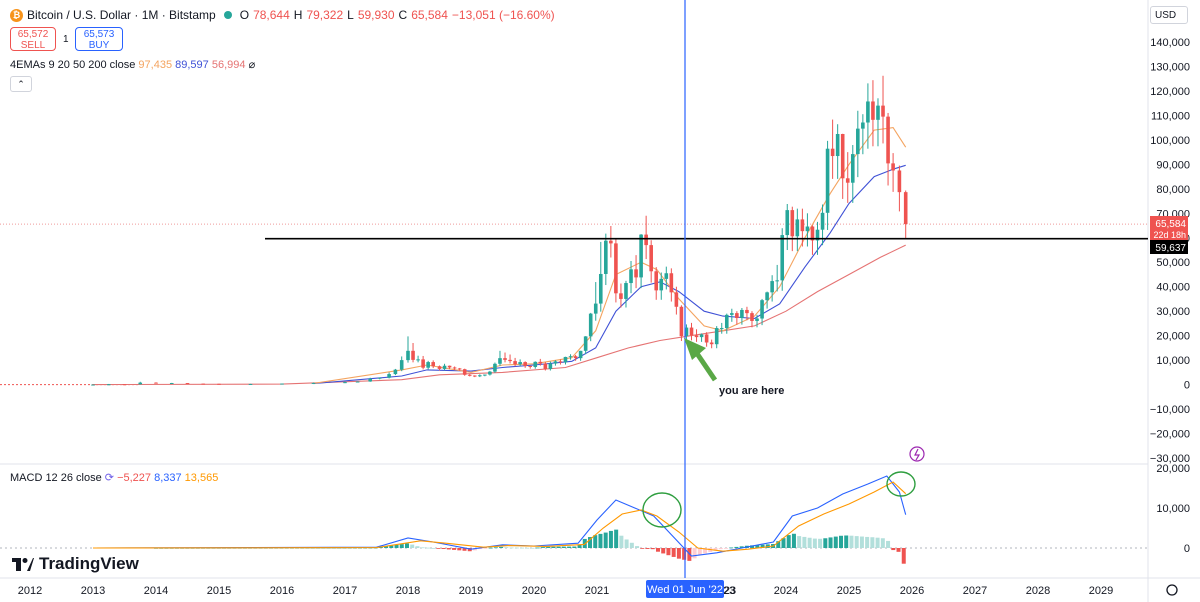 The image size is (1200, 602). What do you see at coordinates (121, 15) in the screenshot?
I see `symbol-title: Bitcoin / U.S. Dollar · 1M · Bitstamp` at bounding box center [121, 15].